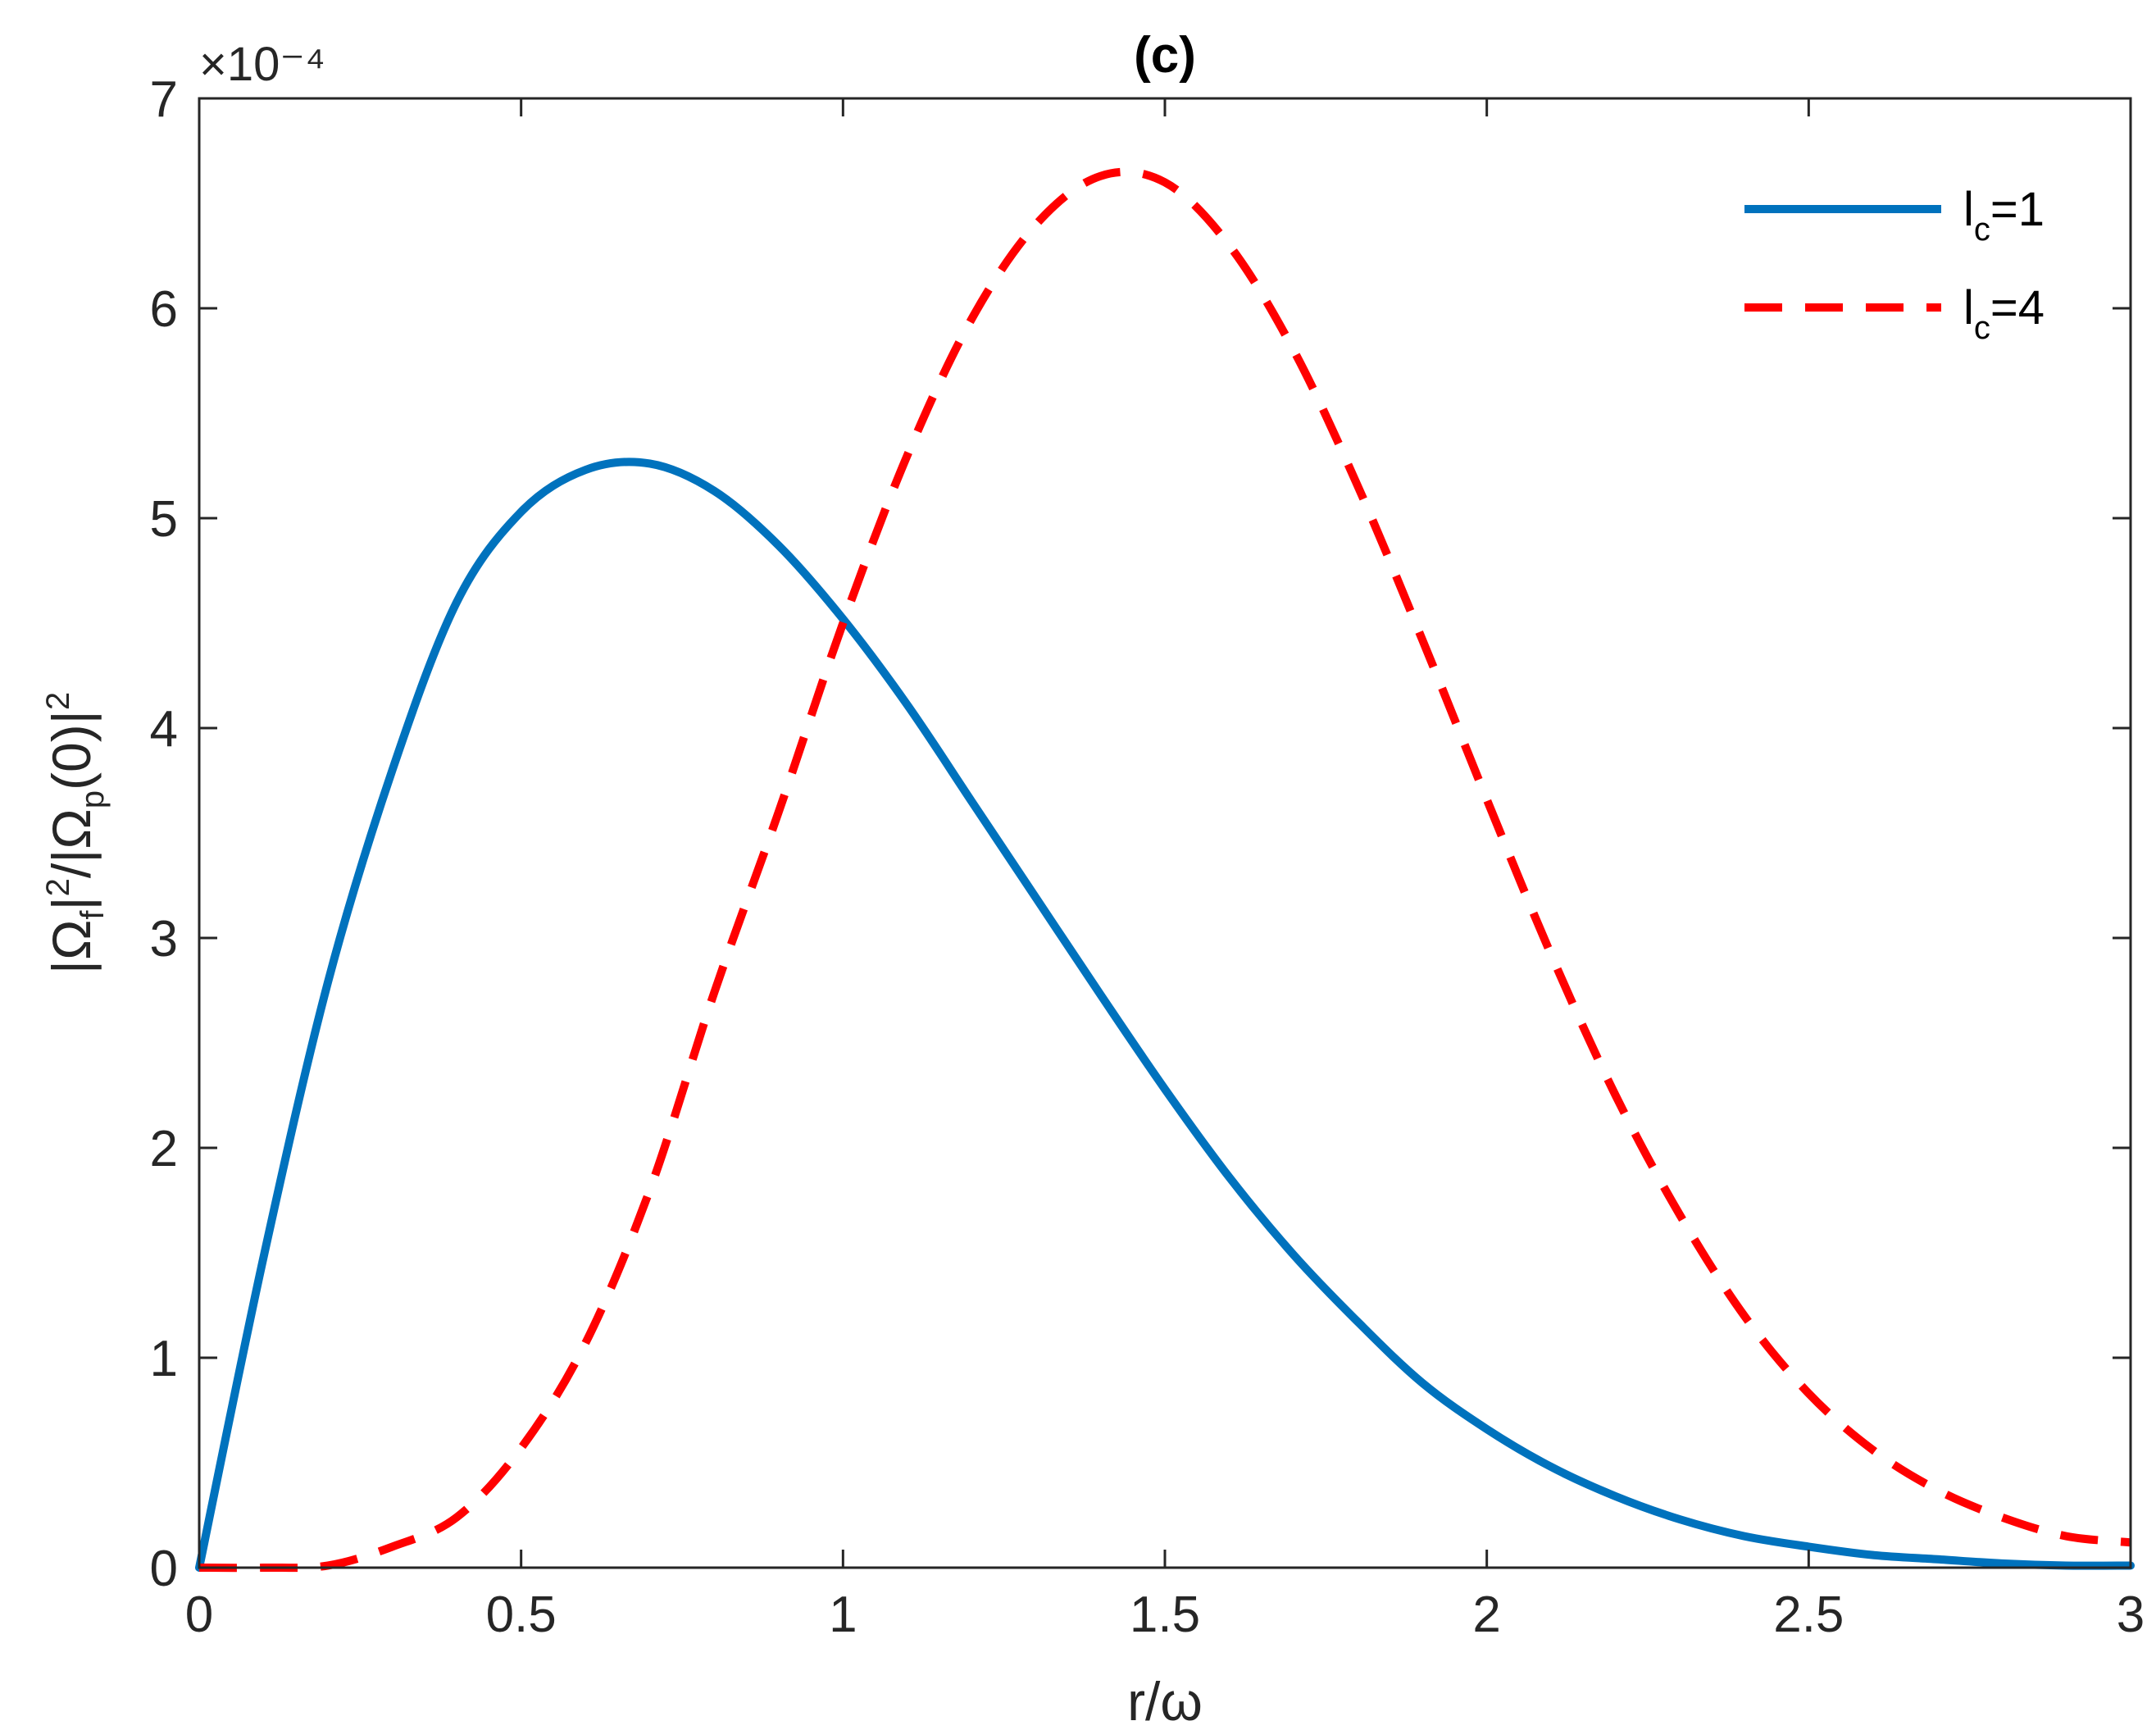  What do you see at coordinates (2004, 216) in the screenshot?
I see `legend-label-1: lc=1` at bounding box center [2004, 216].